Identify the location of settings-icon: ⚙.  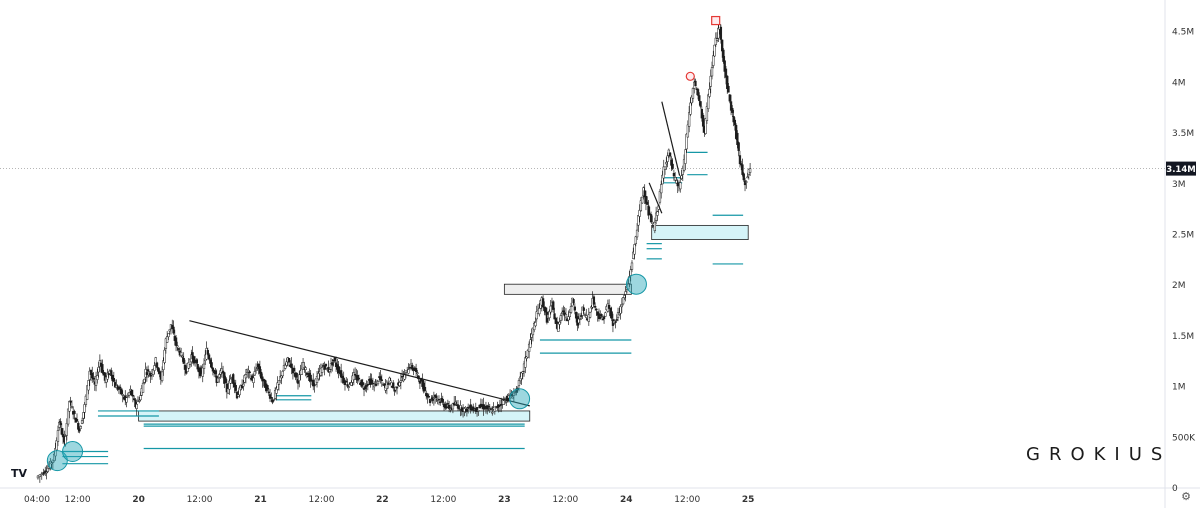
(1186, 496).